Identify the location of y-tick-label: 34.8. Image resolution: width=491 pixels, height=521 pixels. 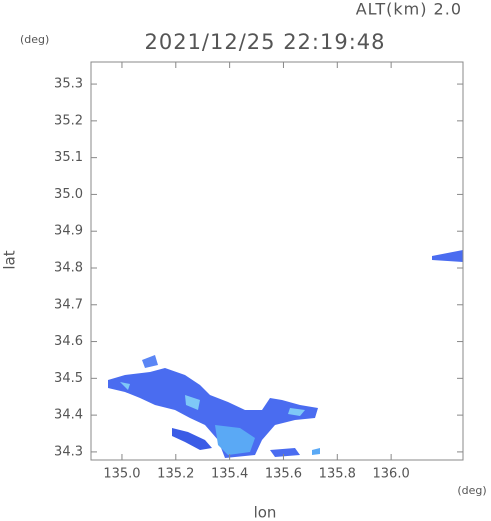
(68, 267).